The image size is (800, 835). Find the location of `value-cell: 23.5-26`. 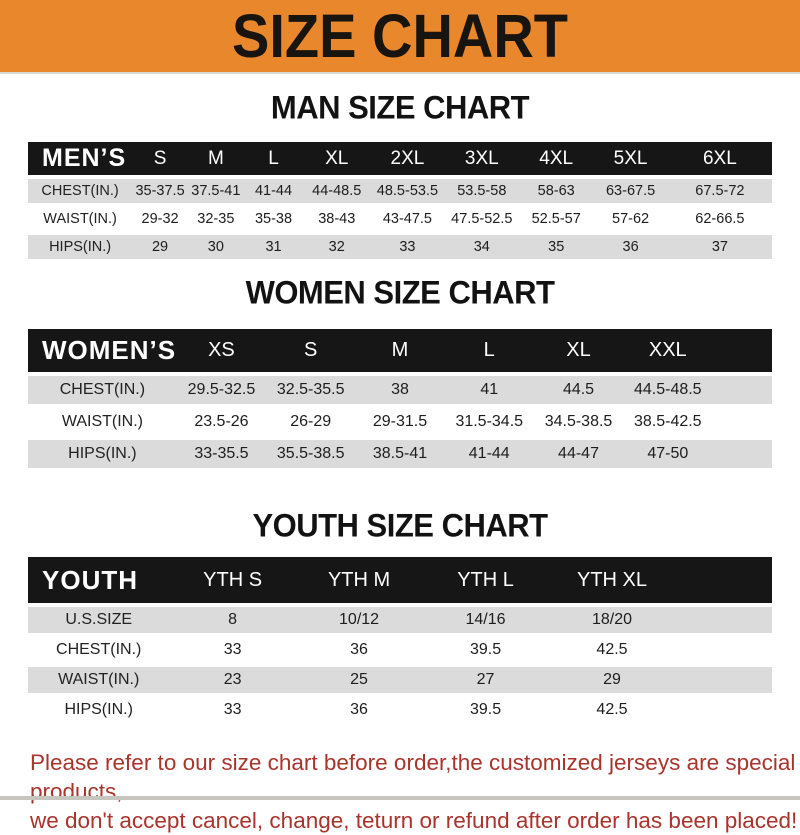

value-cell: 23.5-26 is located at coordinates (221, 422).